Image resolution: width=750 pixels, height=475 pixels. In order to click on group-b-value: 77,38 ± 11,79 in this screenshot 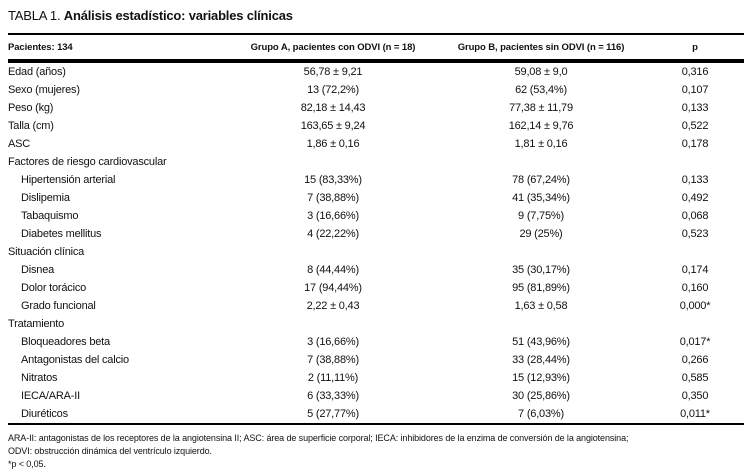, I will do `click(541, 108)`.